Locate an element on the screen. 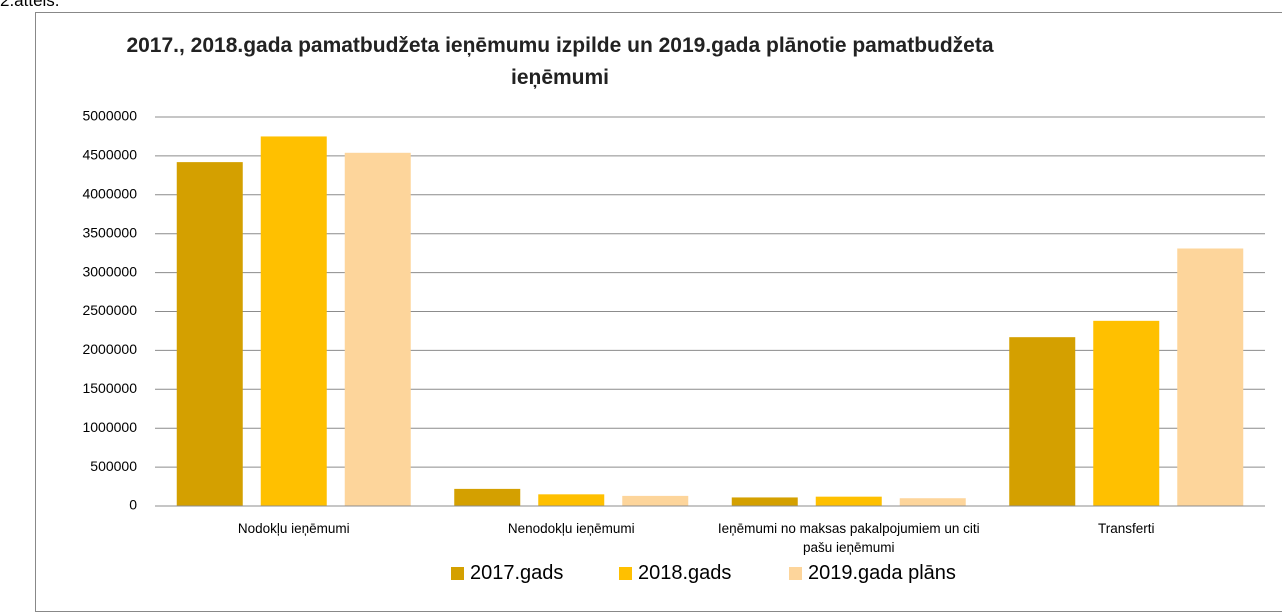 Image resolution: width=1282 pixels, height=612 pixels. legend-item: 2019.gada plāns is located at coordinates (872, 573).